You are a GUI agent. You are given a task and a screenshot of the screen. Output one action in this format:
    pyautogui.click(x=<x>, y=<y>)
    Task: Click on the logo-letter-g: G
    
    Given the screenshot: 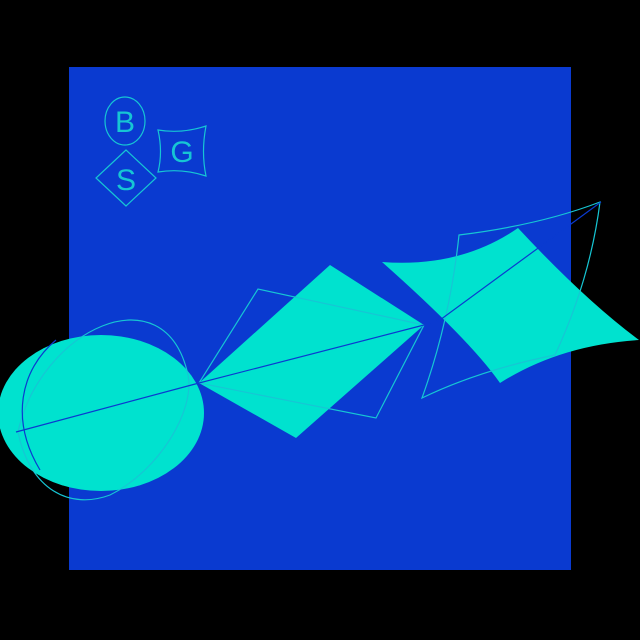 What is the action you would take?
    pyautogui.click(x=181, y=152)
    